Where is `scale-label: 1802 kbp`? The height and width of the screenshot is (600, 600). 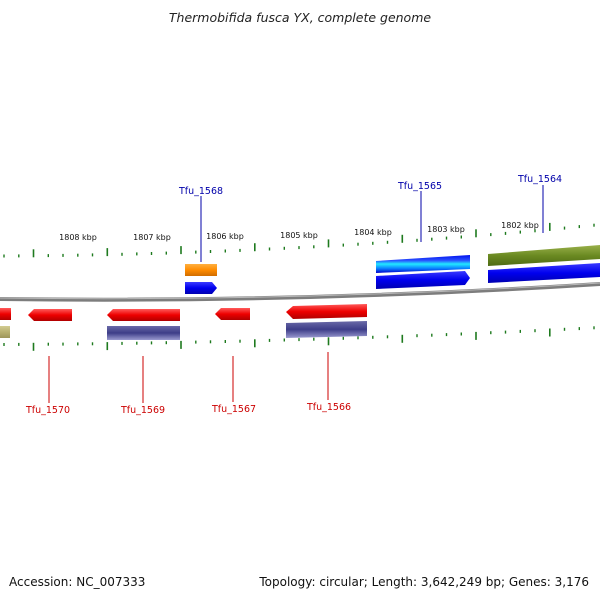 scale-label: 1802 kbp is located at coordinates (520, 225).